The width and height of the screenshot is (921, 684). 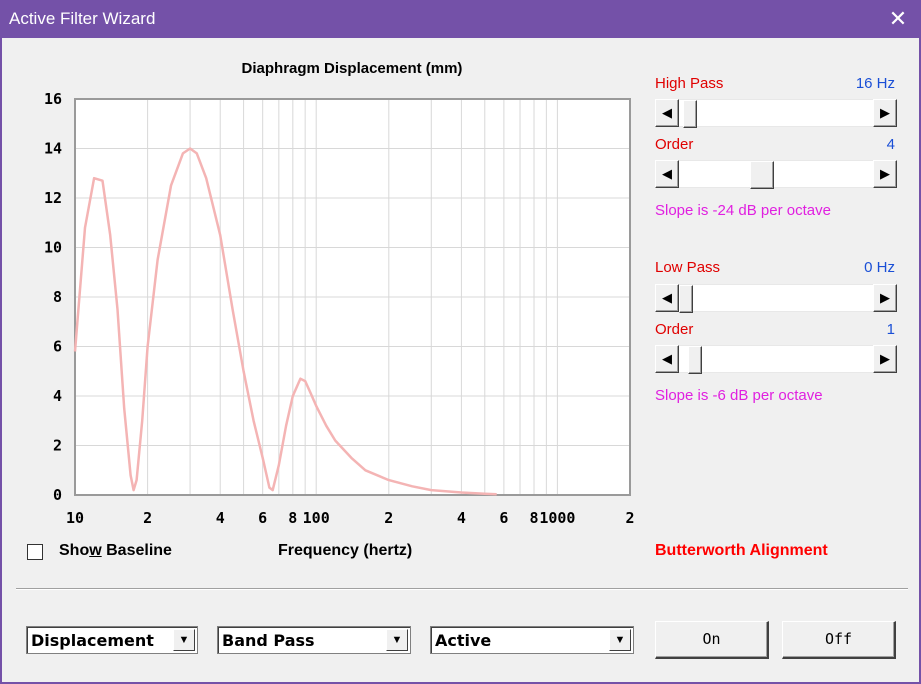 I want to click on title-bar: Active Filter Wizard ✕, so click(x=460, y=19).